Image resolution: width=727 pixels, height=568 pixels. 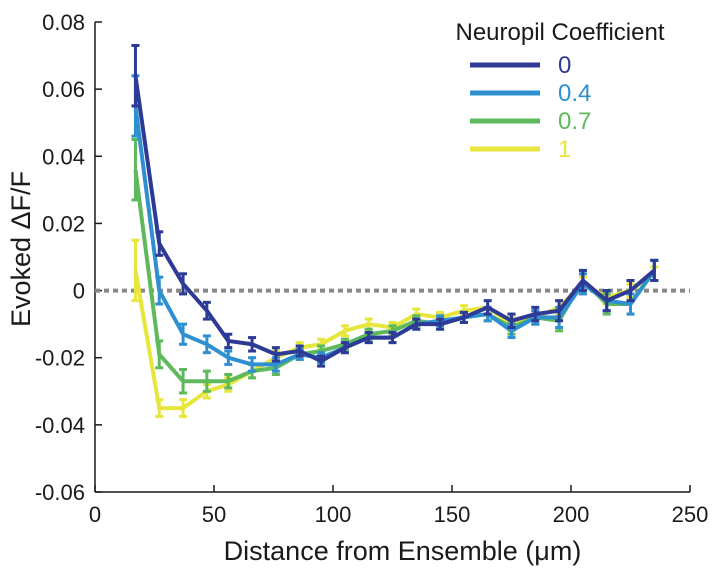 I want to click on y-axis-title: Evoked ΔF/F, so click(x=21, y=249).